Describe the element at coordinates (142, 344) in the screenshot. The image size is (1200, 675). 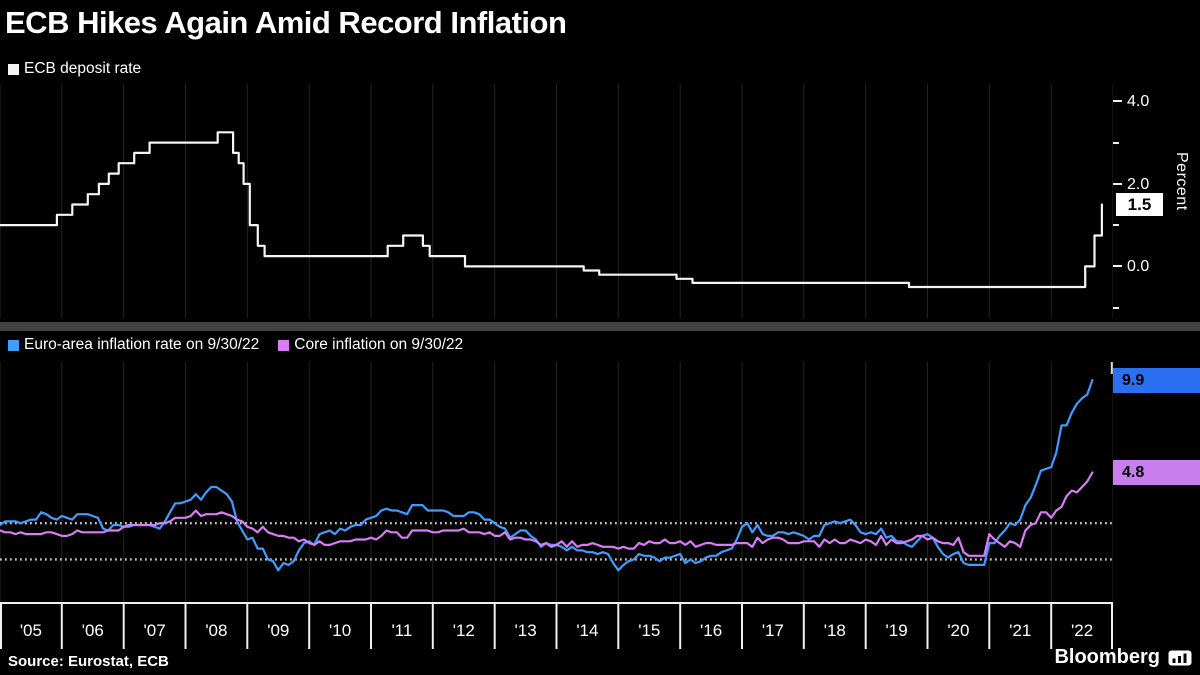
I see `euro-area-legend-label: Euro-area inflation rate on 9/30/22` at that location.